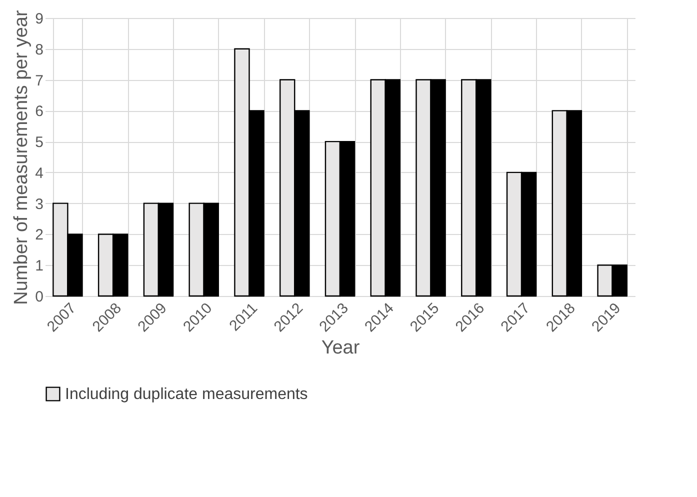  Describe the element at coordinates (340, 348) in the screenshot. I see `x-axis-title: Year` at that location.